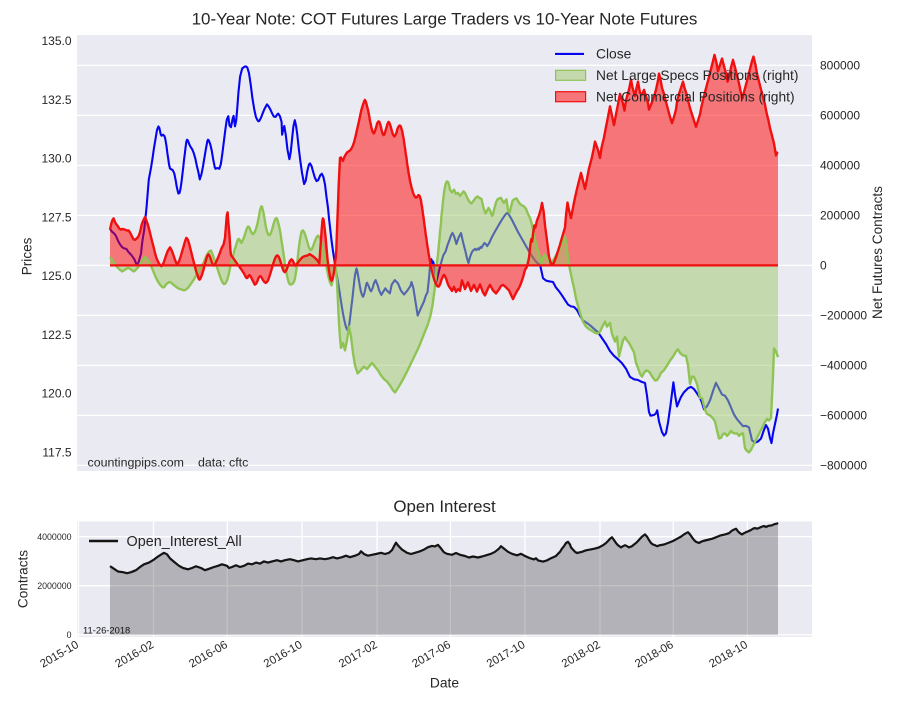 Image resolution: width=900 pixels, height=705 pixels. Describe the element at coordinates (54, 537) in the screenshot. I see `svg-text: 4000000` at that location.